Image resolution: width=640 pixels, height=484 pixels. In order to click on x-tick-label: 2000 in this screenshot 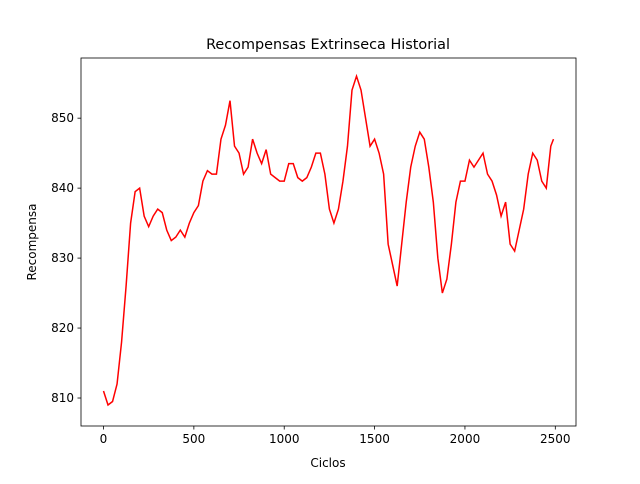, I will do `click(465, 439)`.